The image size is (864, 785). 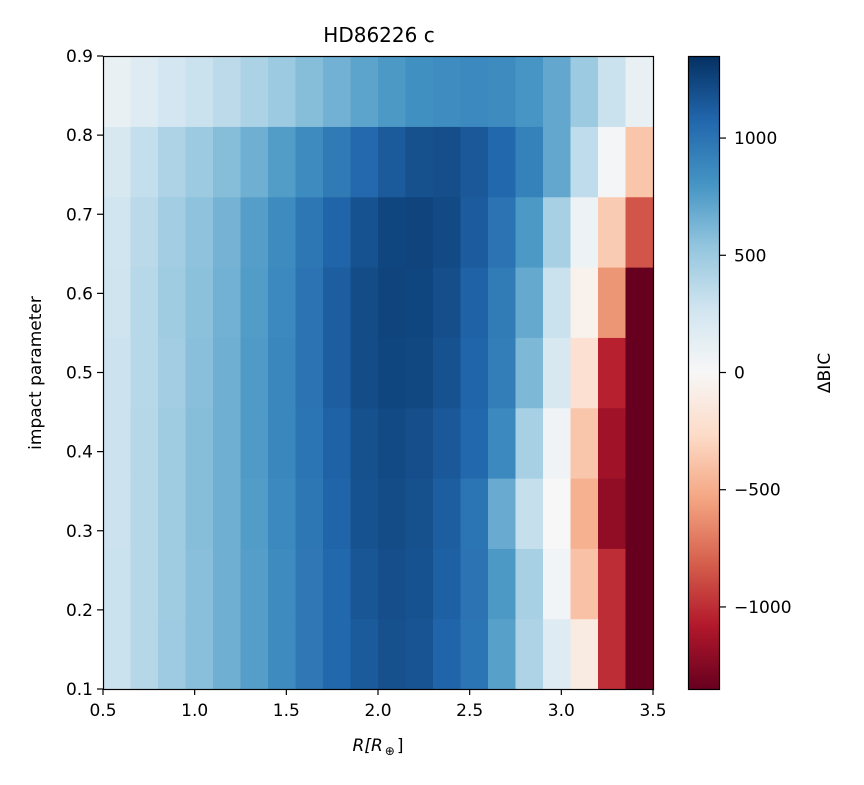 I want to click on colorbar-tick-label: −1000, so click(x=763, y=608).